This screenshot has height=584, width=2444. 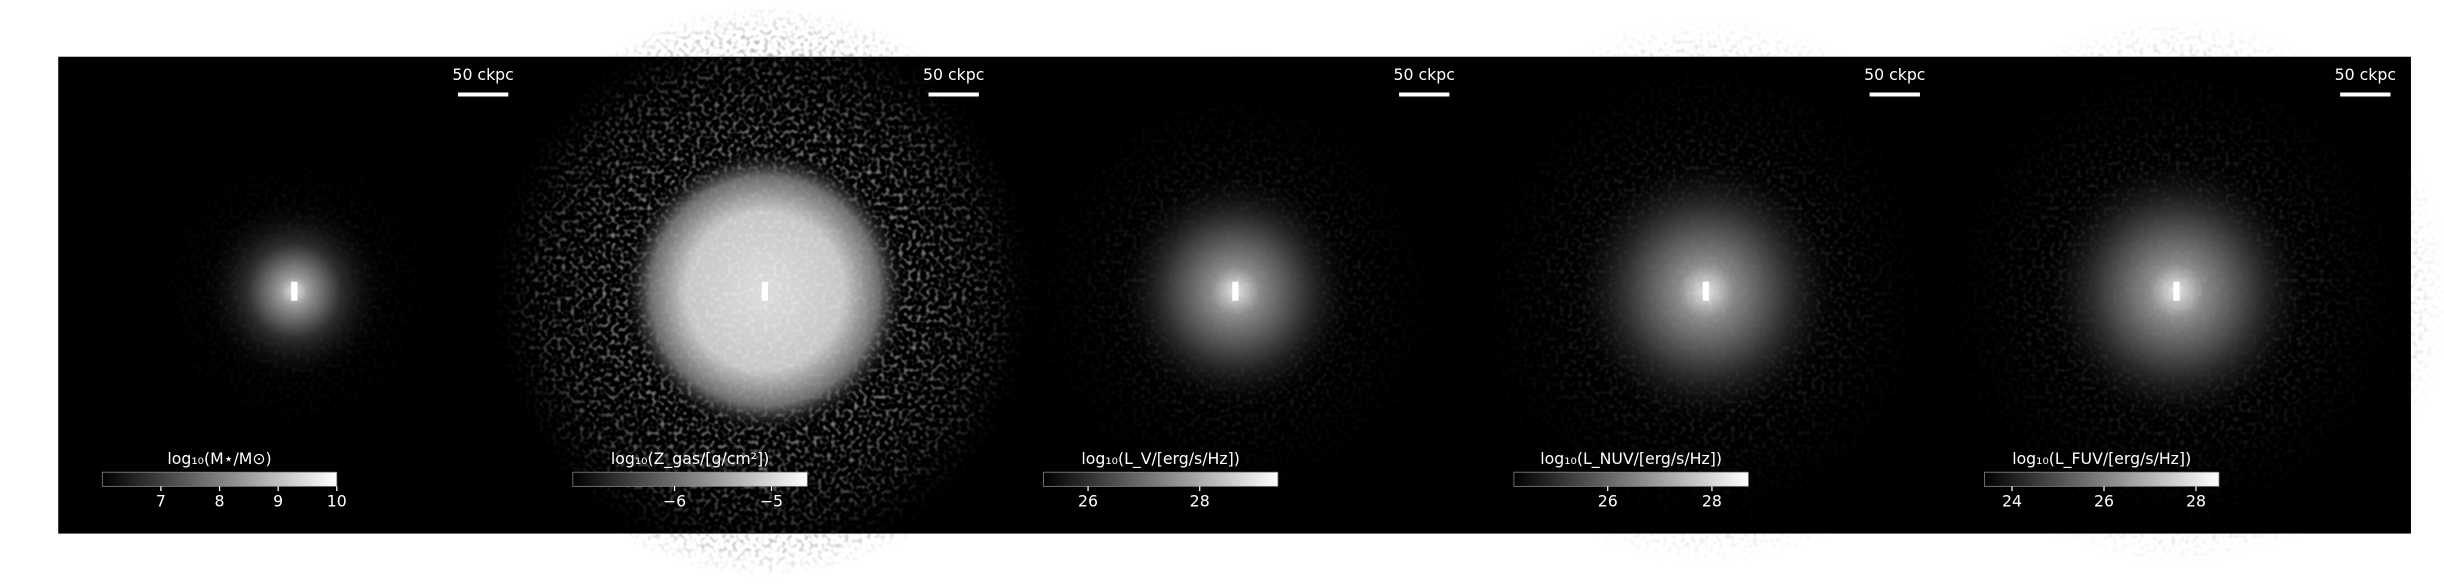 What do you see at coordinates (220, 501) in the screenshot?
I see `colorbar-tick-label: 8` at bounding box center [220, 501].